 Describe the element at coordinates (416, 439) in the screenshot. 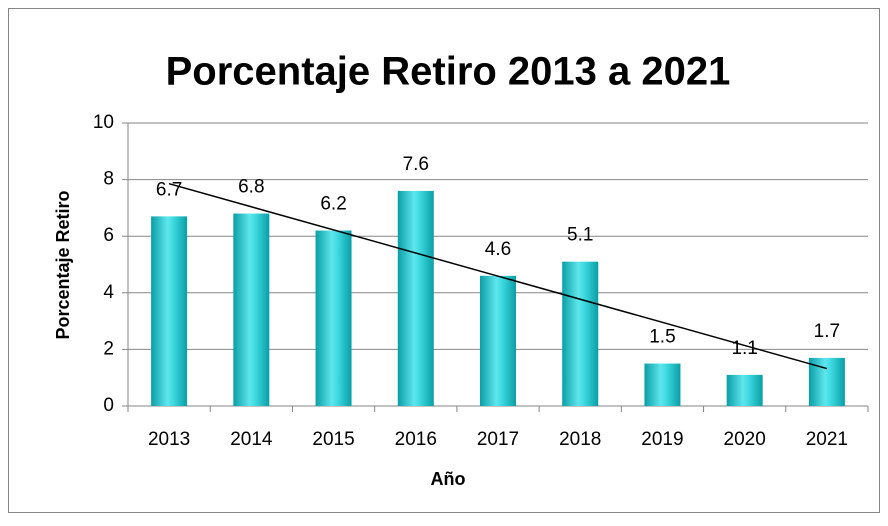

I see `x-tick-label: 2016` at that location.